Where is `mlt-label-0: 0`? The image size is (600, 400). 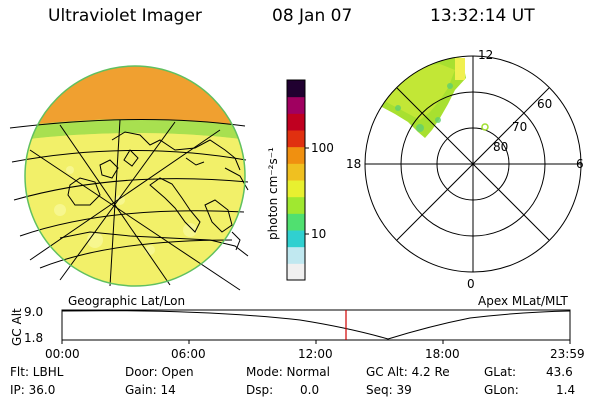
mlt-label-0: 0 is located at coordinates (471, 284).